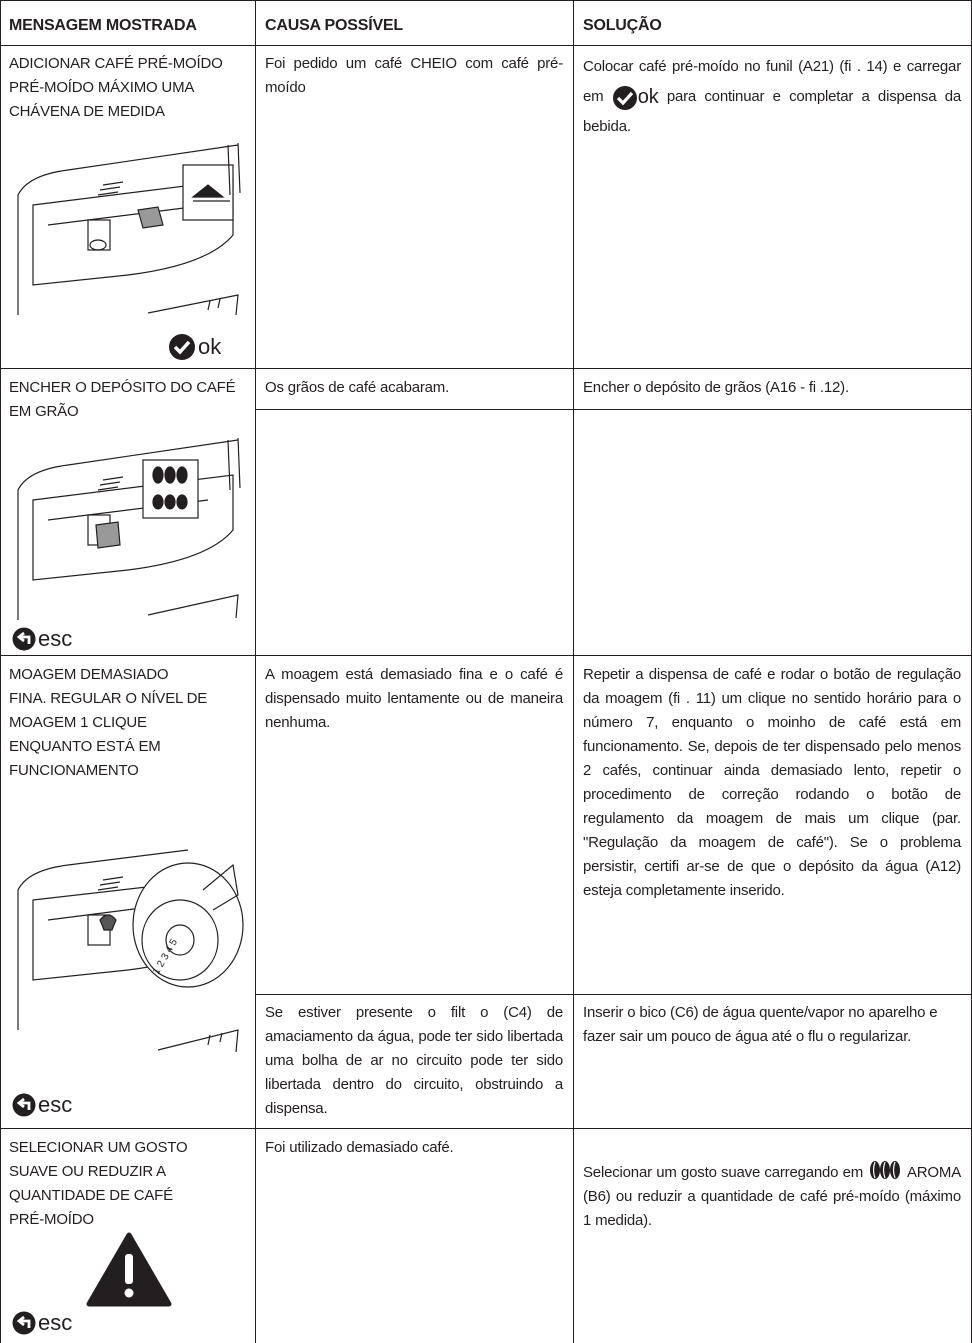  What do you see at coordinates (357, 387) in the screenshot?
I see `cause: Os grãos de café acabaram.` at bounding box center [357, 387].